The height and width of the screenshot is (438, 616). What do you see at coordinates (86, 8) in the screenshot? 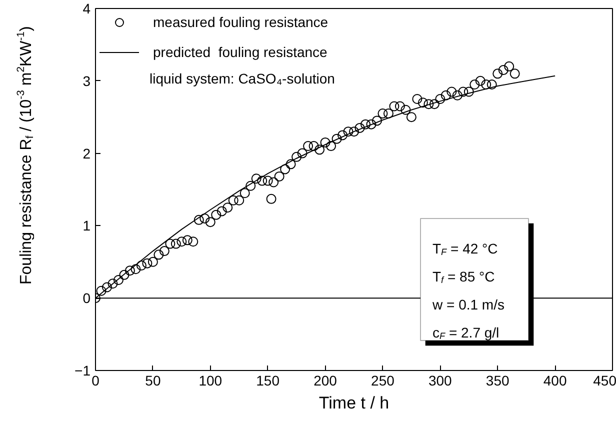
I see `y-tick-label: 4` at bounding box center [86, 8].